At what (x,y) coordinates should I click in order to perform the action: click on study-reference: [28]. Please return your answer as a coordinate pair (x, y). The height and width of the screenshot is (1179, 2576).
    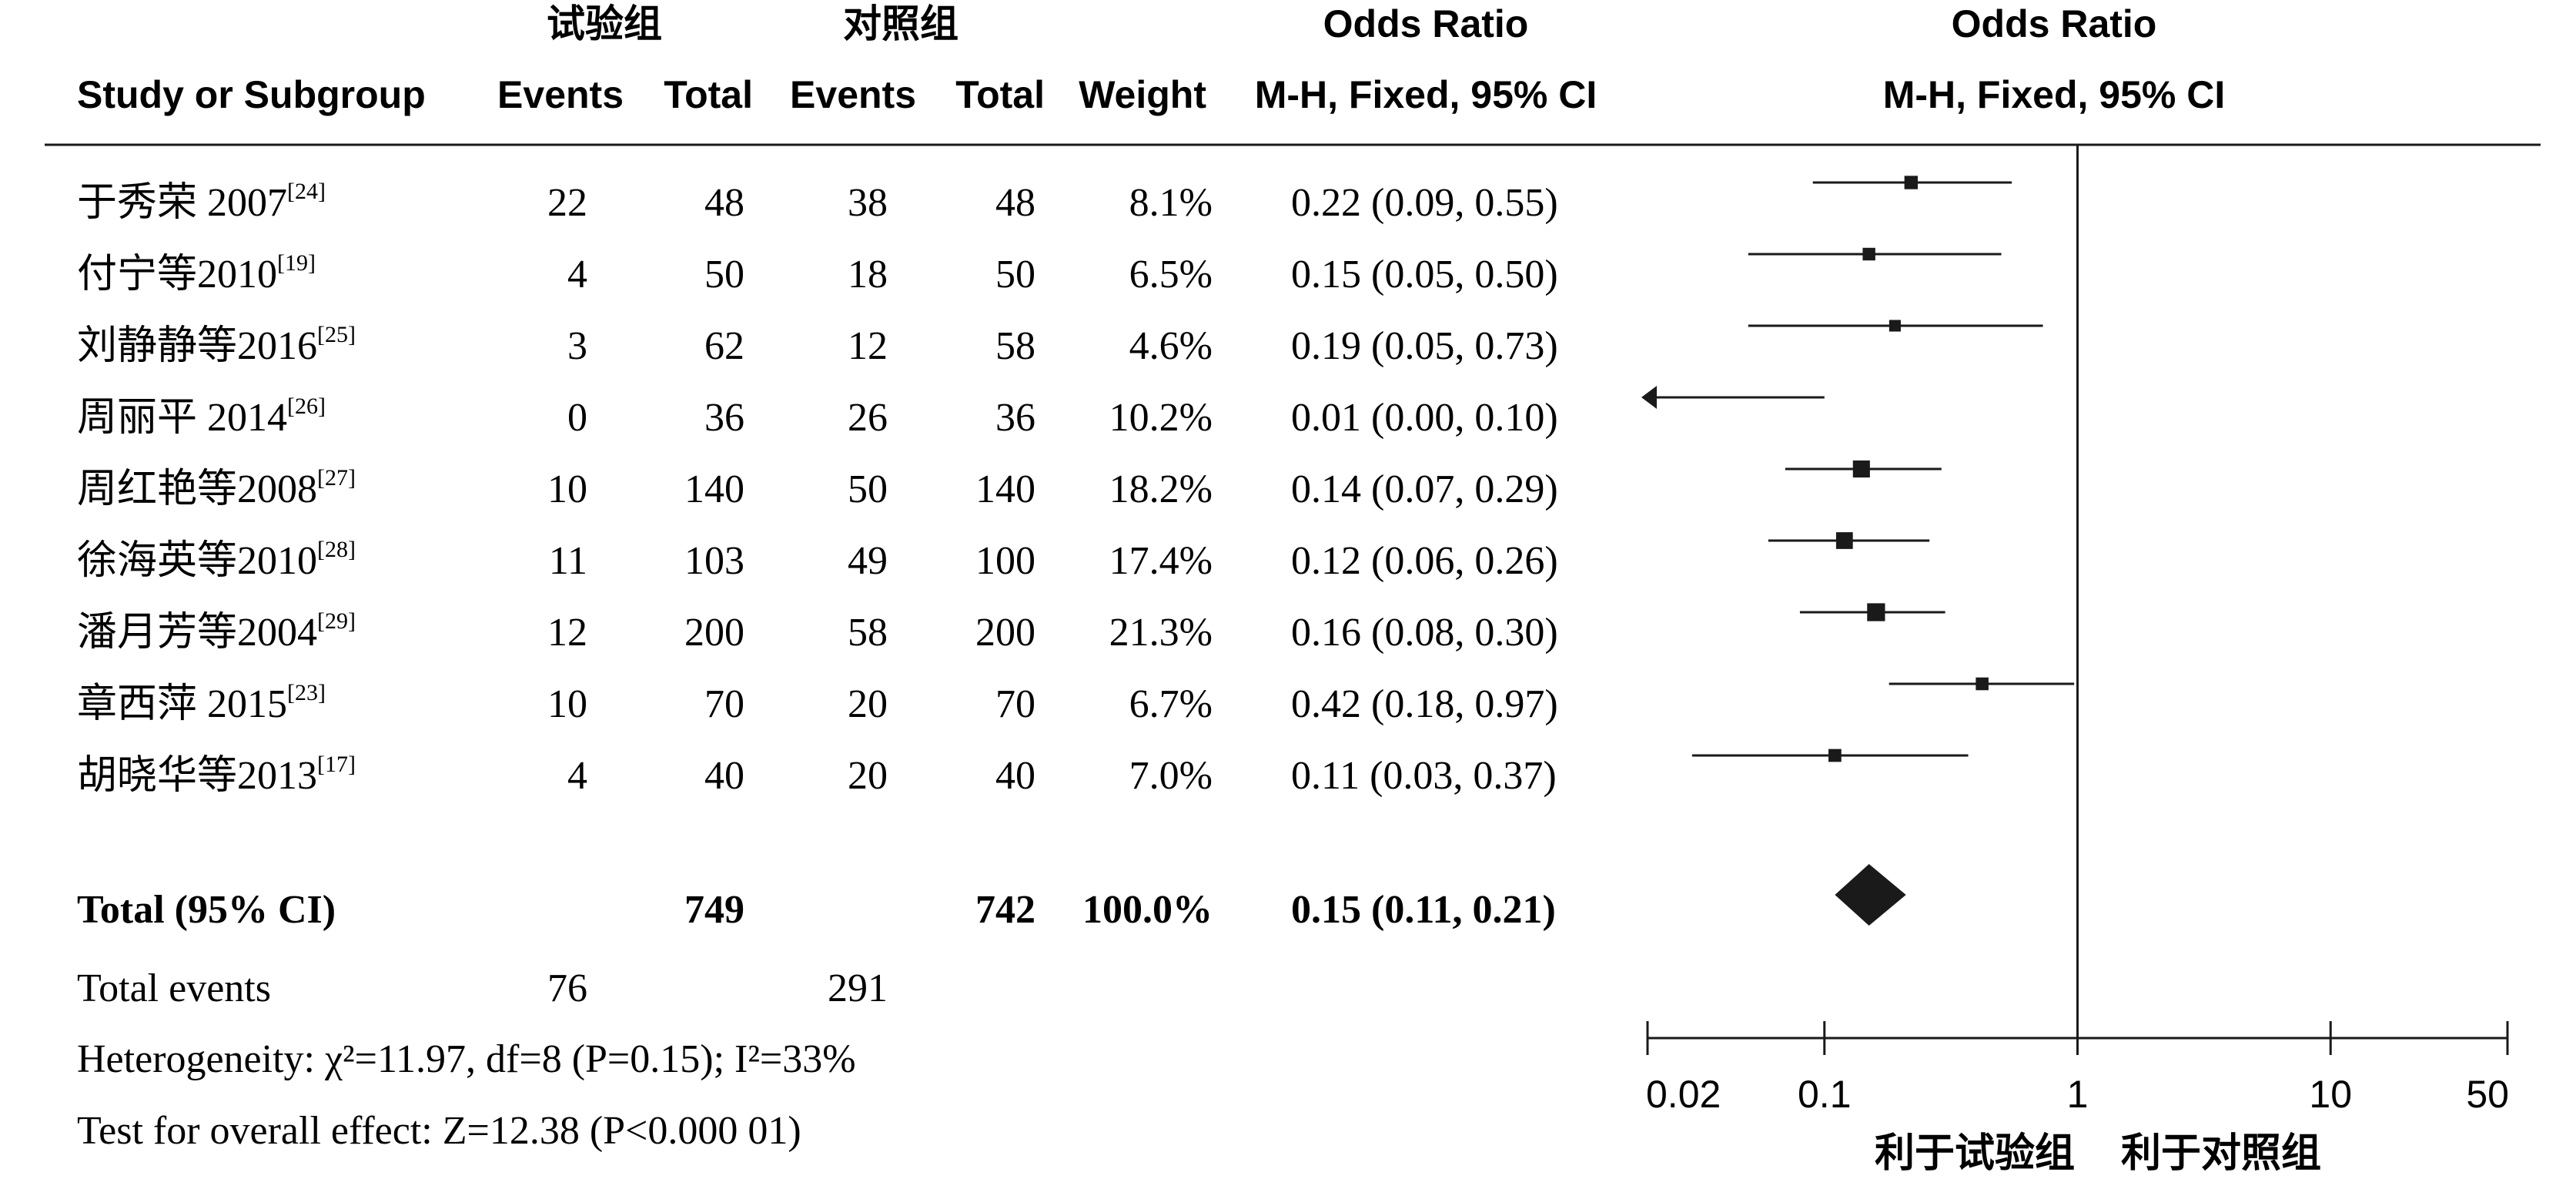
    Looking at the image, I should click on (336, 549).